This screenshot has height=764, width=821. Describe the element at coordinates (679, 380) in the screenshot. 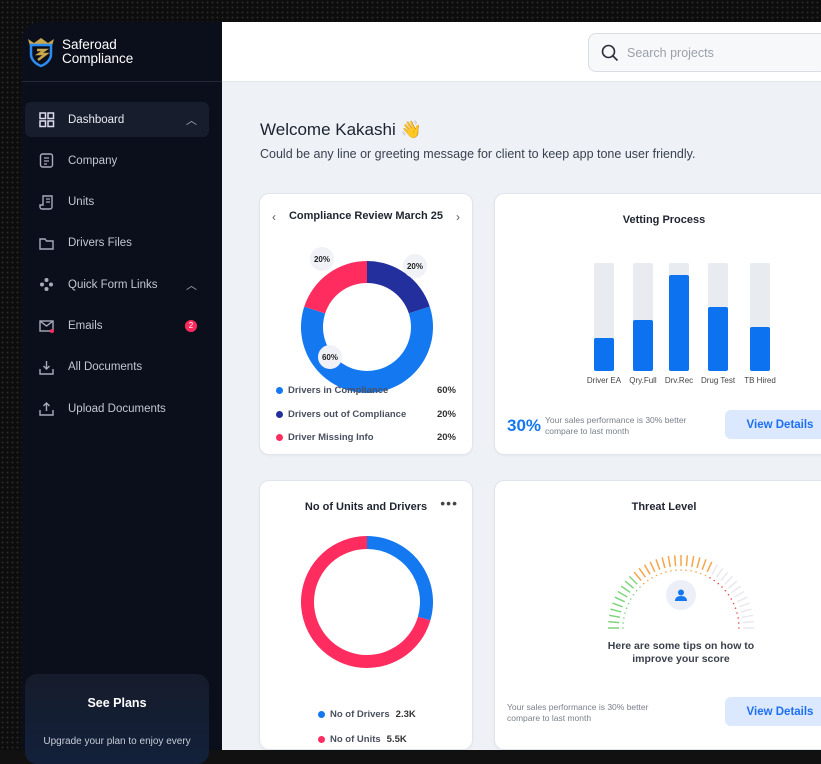

I see `bar-label: Drv.Rec` at that location.